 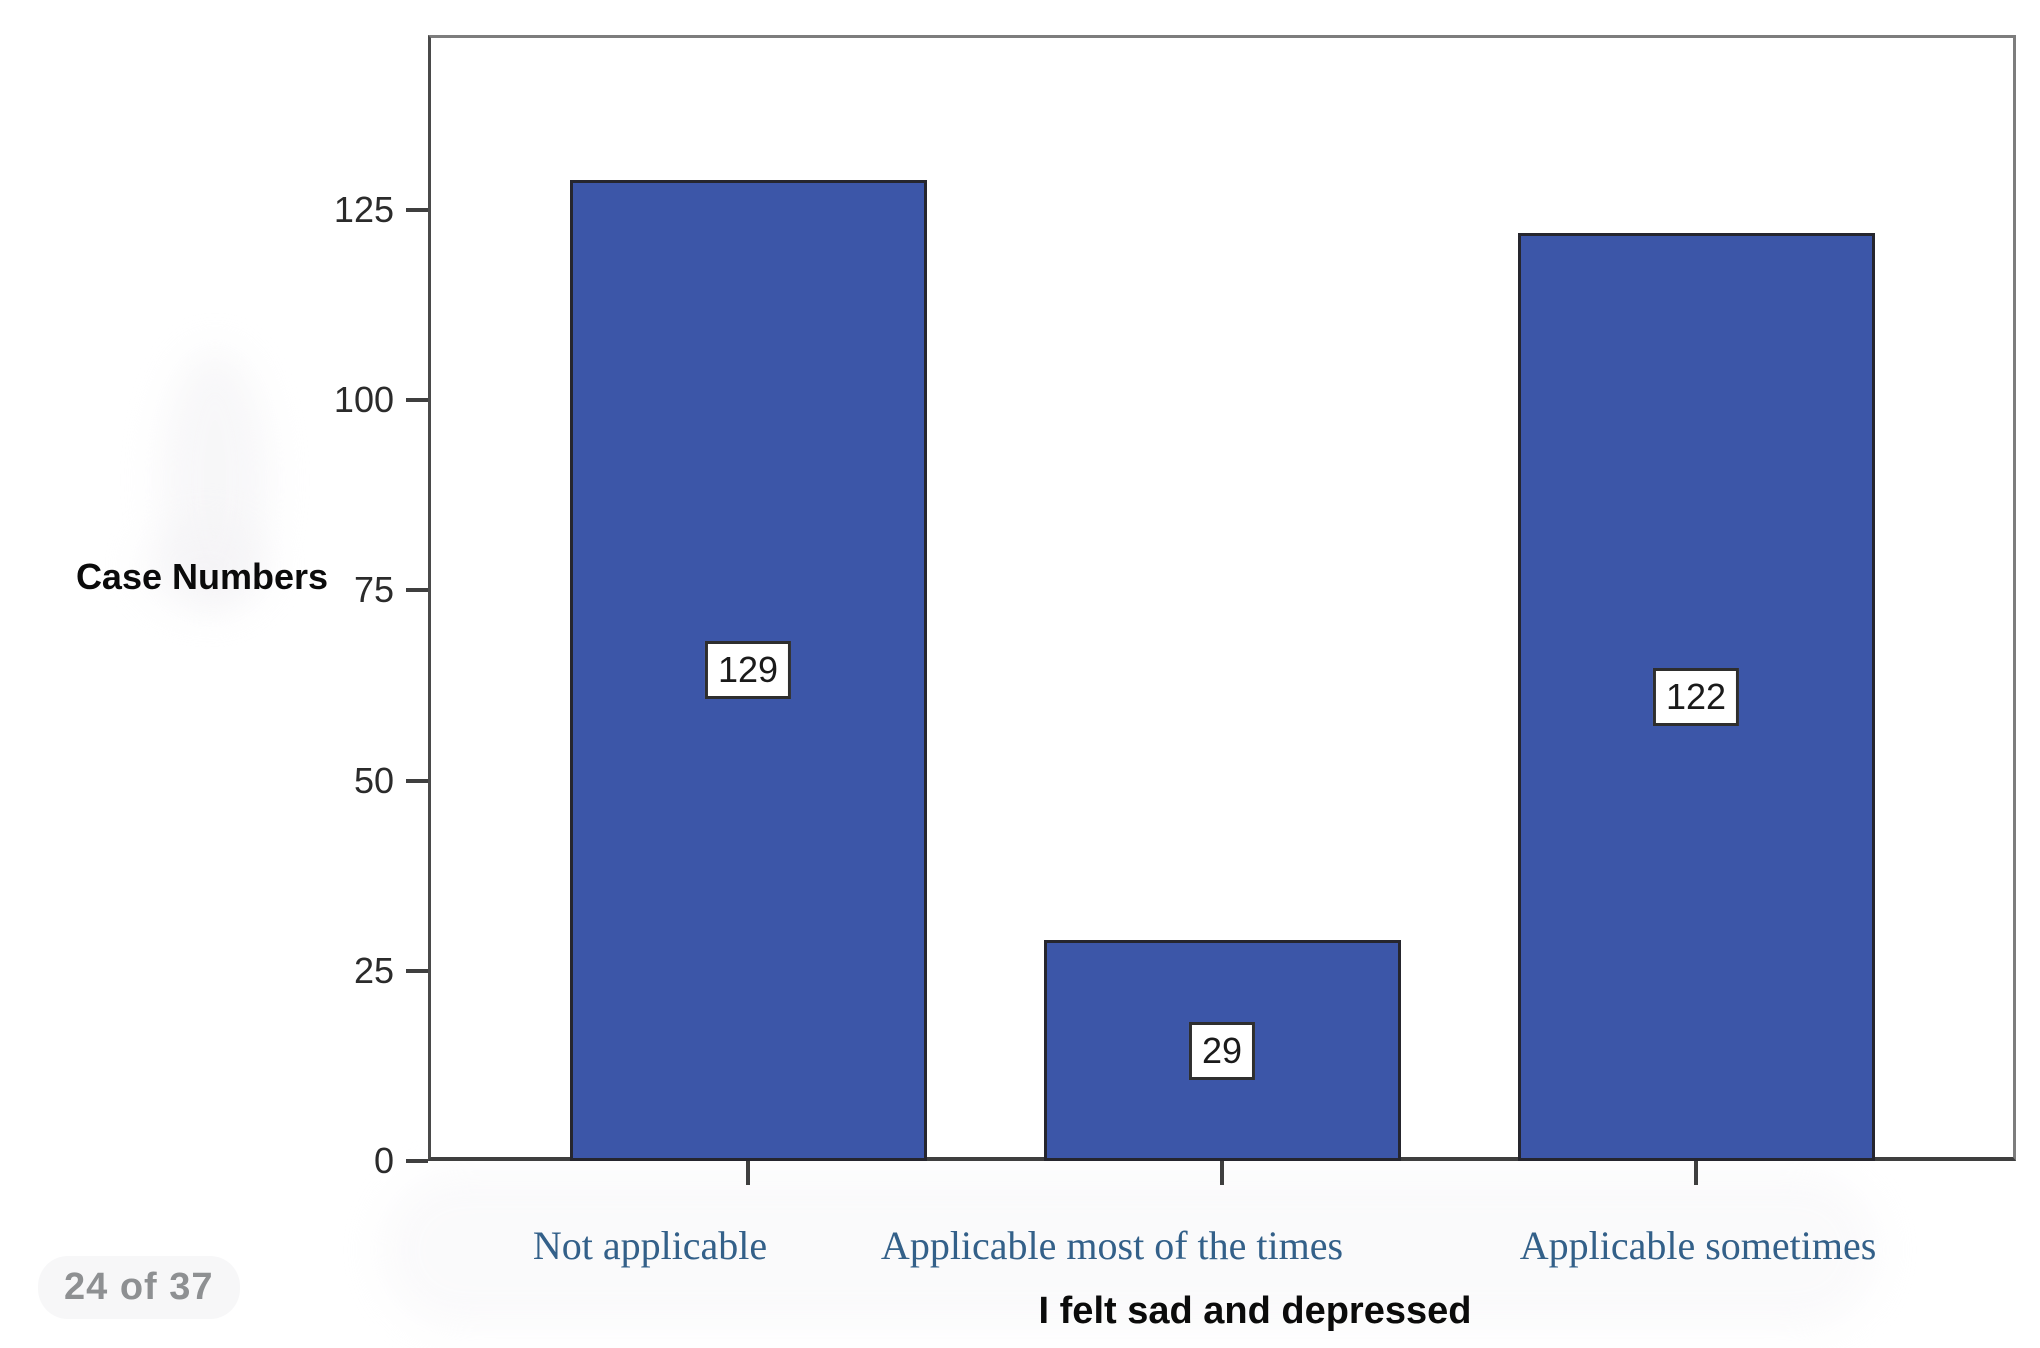 I want to click on category-label: Applicable sometimes, so click(x=1698, y=1245).